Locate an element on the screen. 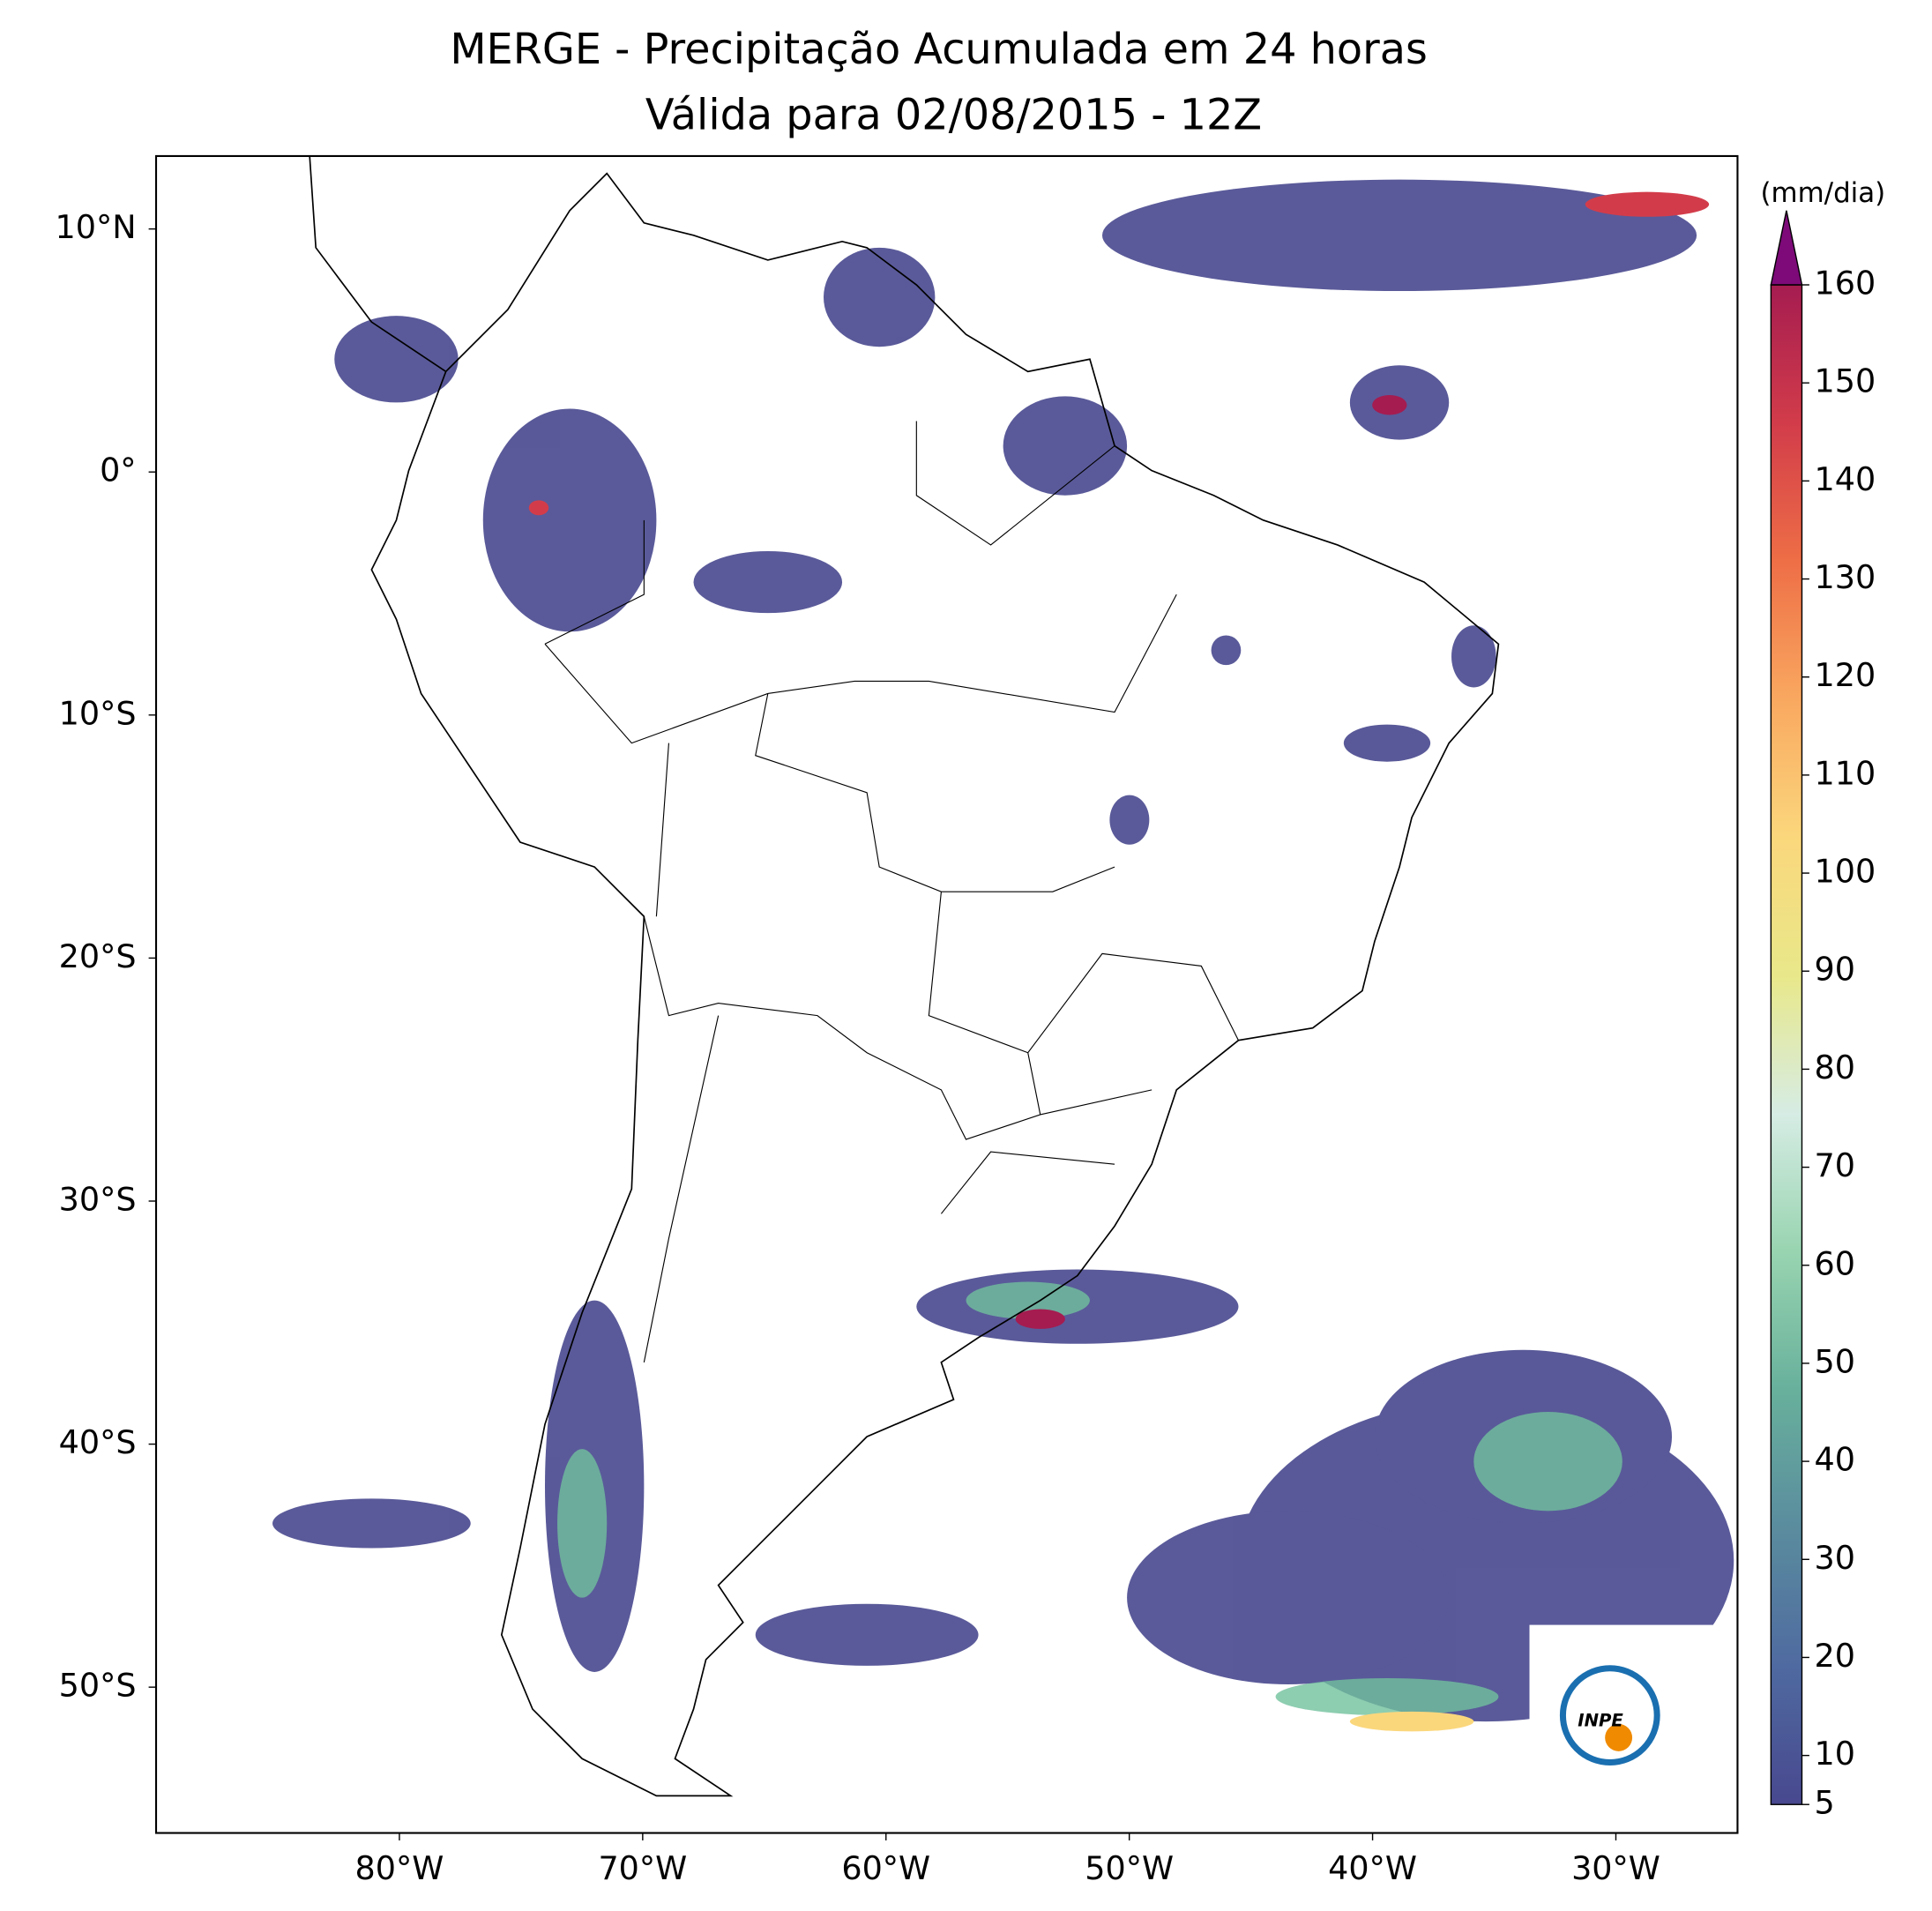  colorbar-tick-label: 100 is located at coordinates (1845, 872).